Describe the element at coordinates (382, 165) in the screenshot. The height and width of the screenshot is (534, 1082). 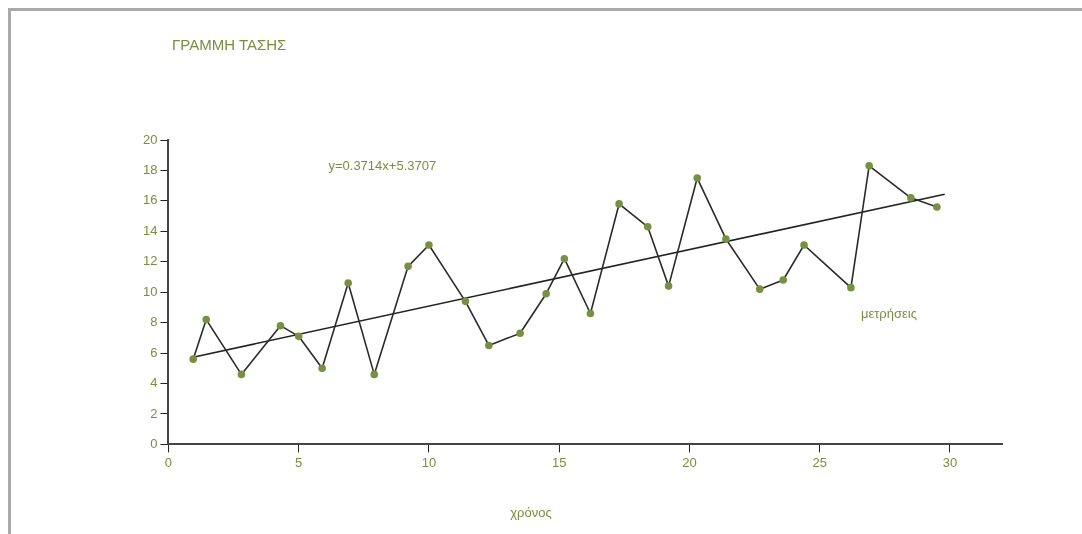
I see `annotation: y=0.3714x+5.3707` at that location.